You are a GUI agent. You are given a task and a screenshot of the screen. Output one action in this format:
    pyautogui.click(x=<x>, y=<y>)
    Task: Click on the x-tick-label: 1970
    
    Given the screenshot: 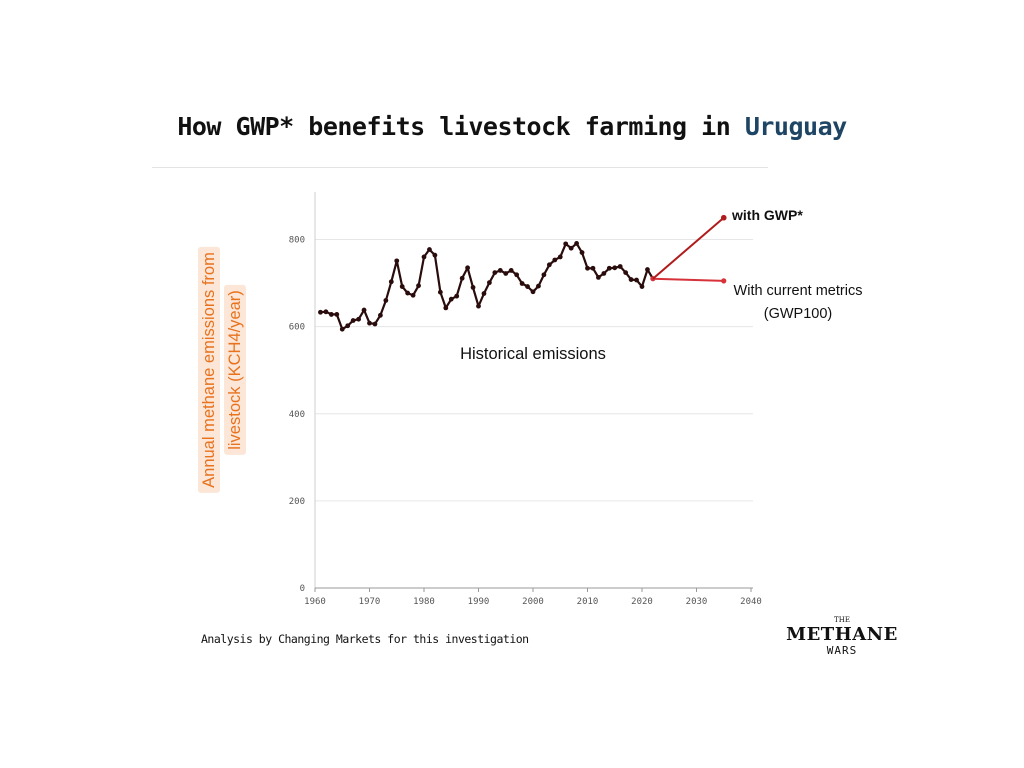 What is the action you would take?
    pyautogui.click(x=370, y=602)
    